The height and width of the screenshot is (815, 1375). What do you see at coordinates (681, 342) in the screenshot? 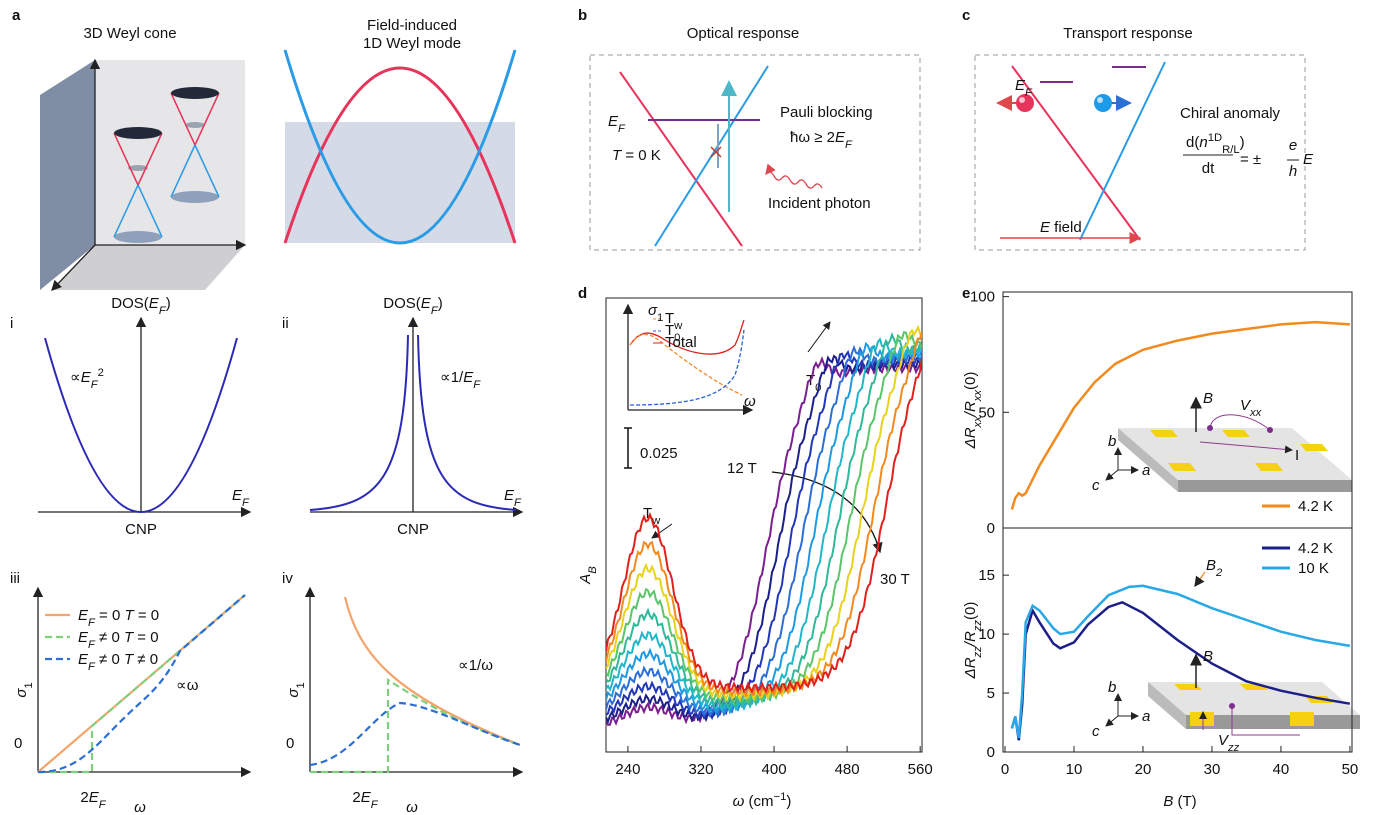
I see `inset-legend-label: Total` at bounding box center [681, 342].